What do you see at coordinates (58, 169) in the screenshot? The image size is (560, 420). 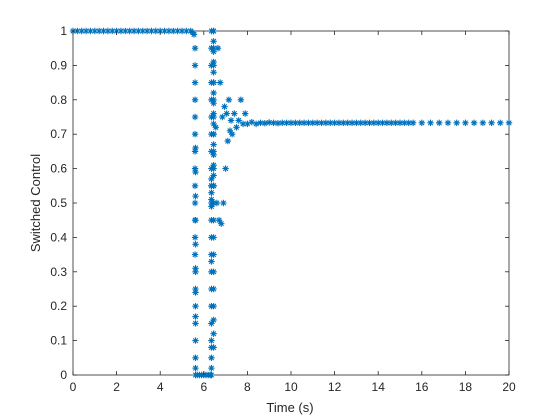 I see `y-tick-label: 0.6` at bounding box center [58, 169].